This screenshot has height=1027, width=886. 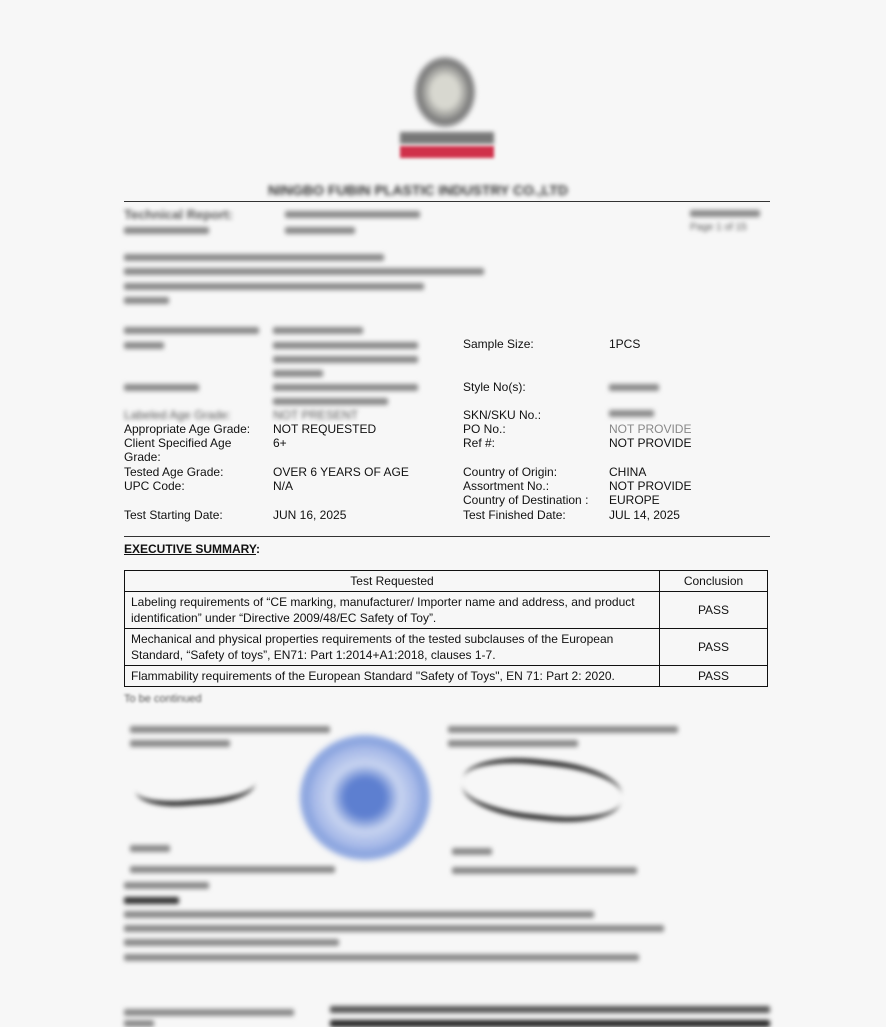 What do you see at coordinates (542, 790) in the screenshot?
I see `signature-right` at bounding box center [542, 790].